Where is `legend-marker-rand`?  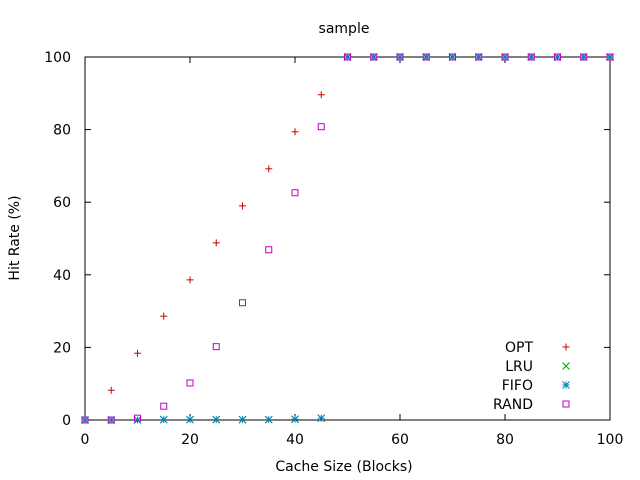
legend-marker-rand is located at coordinates (566, 404).